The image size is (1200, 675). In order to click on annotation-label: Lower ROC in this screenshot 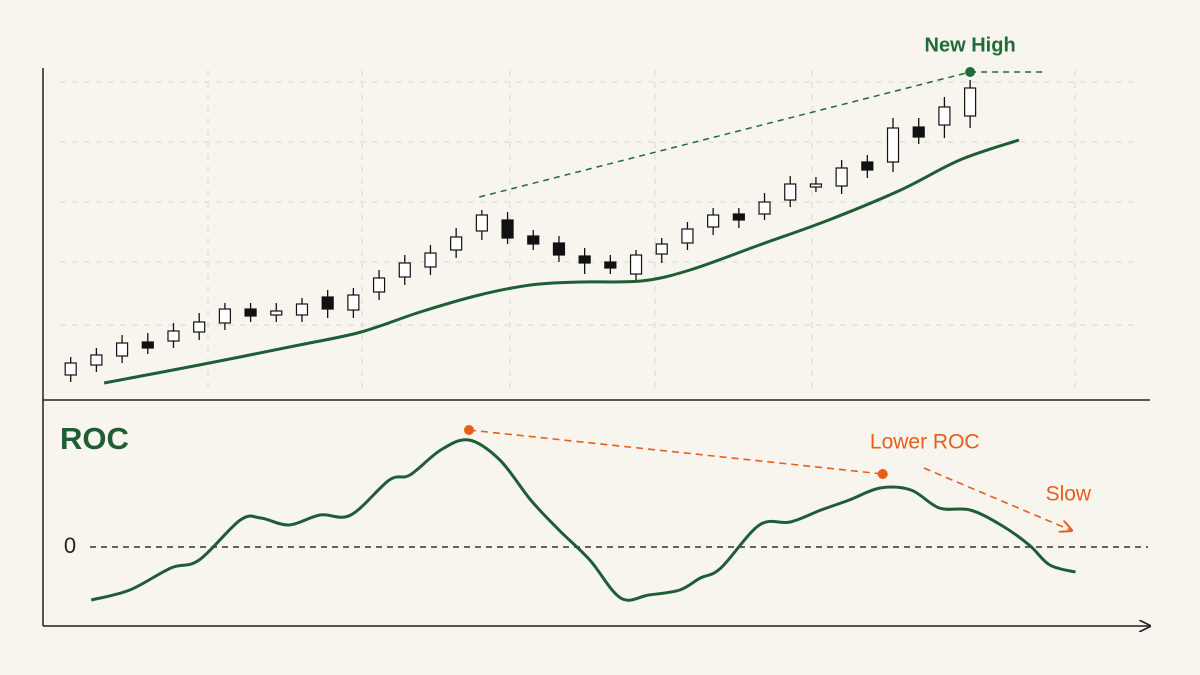, I will do `click(925, 442)`.